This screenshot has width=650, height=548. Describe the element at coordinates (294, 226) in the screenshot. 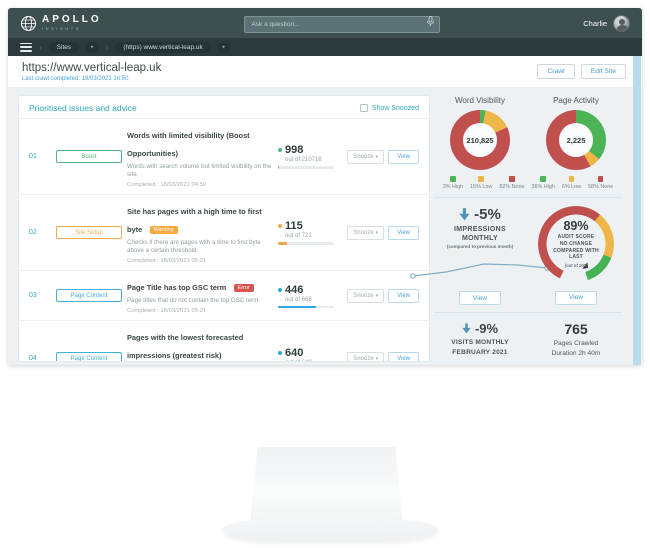

I see `issue-count: 115` at that location.